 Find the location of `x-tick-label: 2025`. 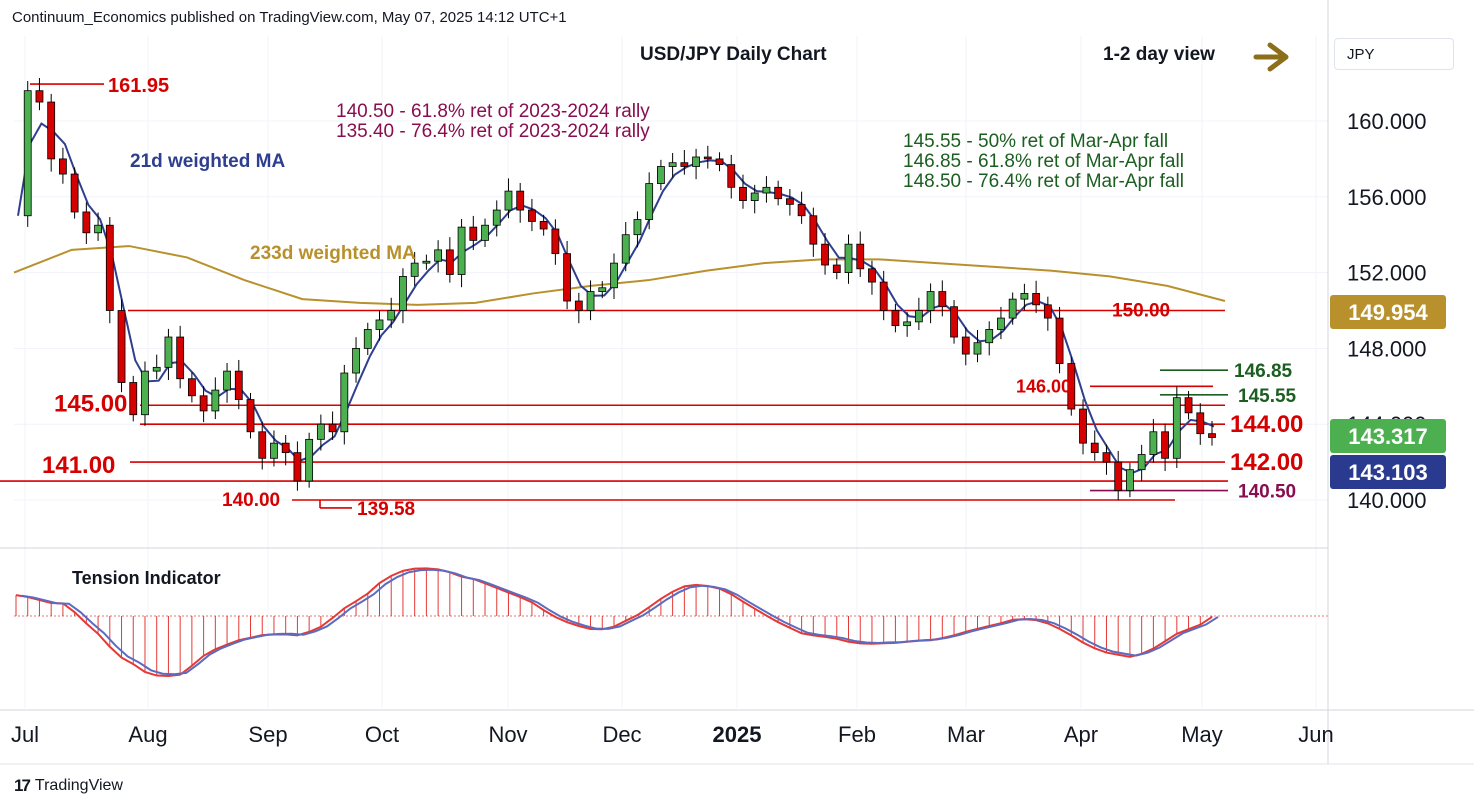

x-tick-label: 2025 is located at coordinates (737, 734).